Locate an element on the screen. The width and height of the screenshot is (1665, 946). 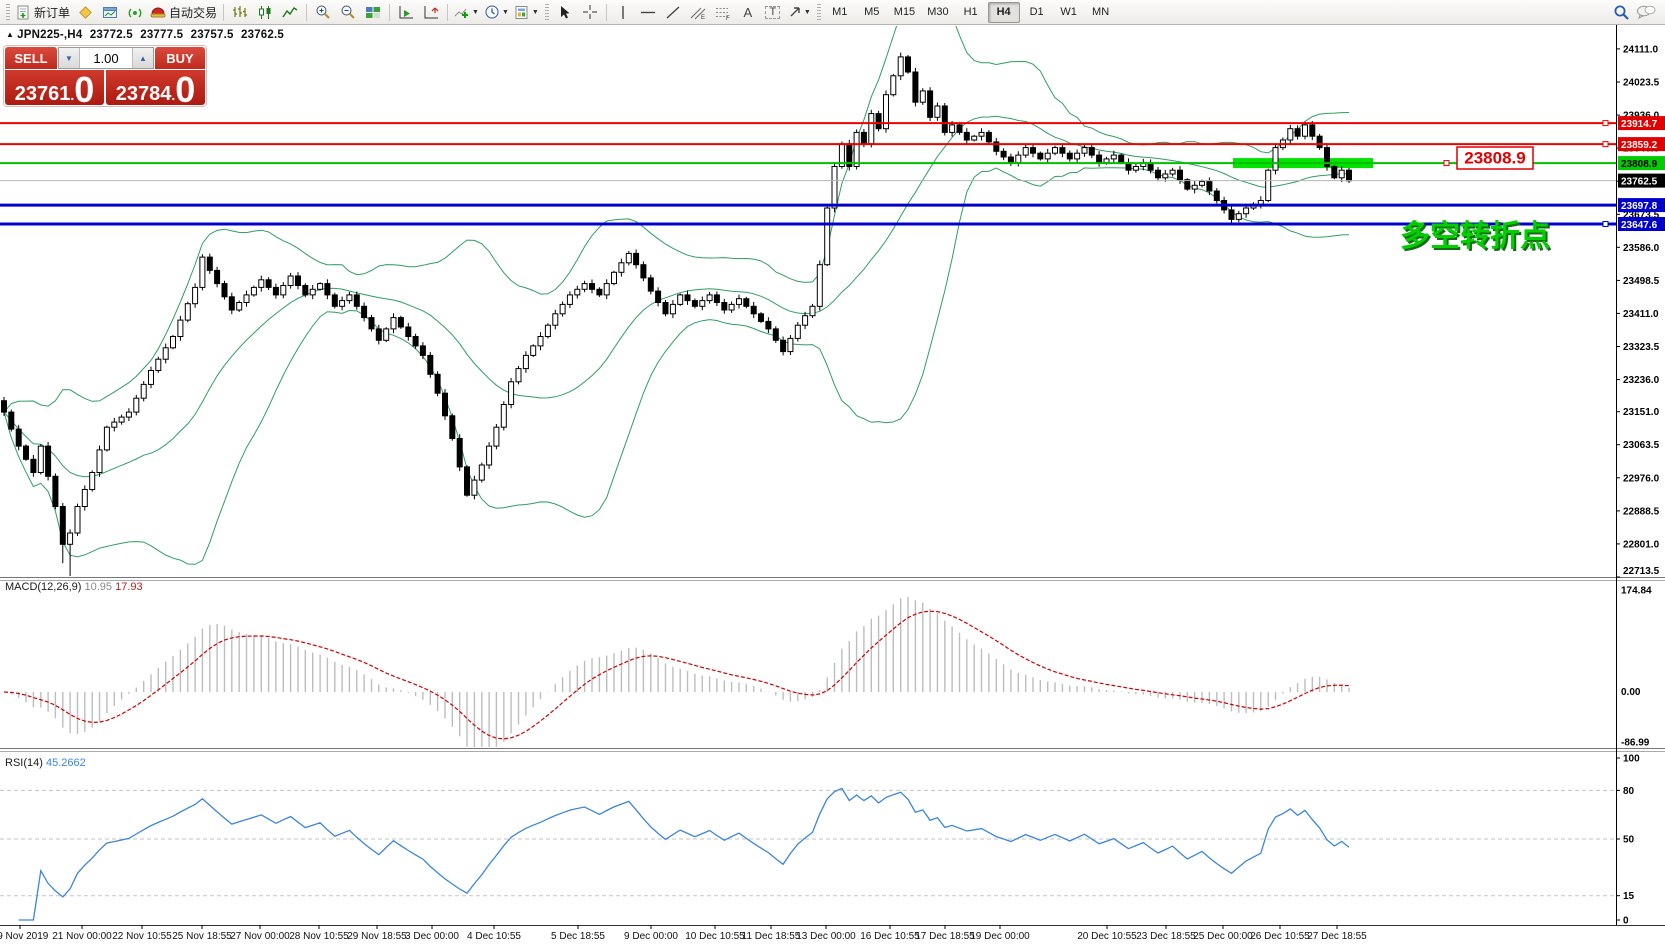
svg-text: 23236.0 is located at coordinates (1641, 380).